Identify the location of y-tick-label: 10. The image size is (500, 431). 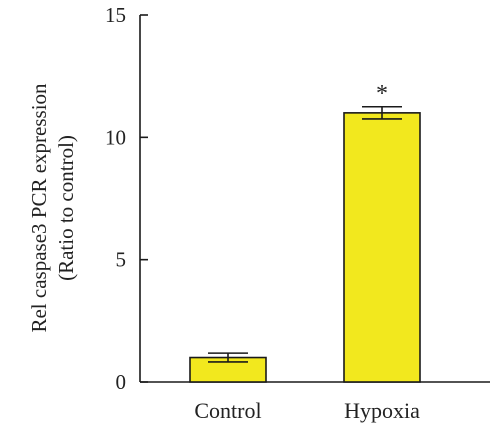
(115, 137).